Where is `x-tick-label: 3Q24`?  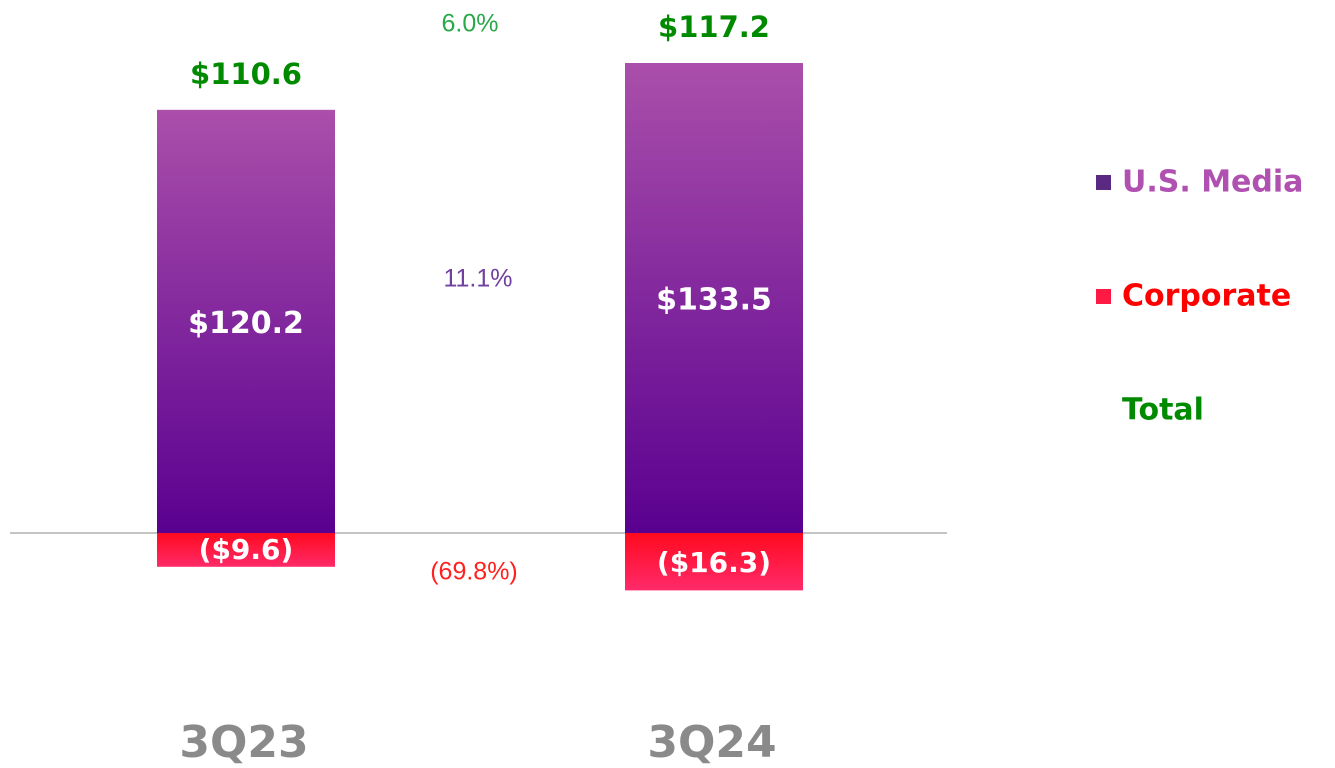
x-tick-label: 3Q24 is located at coordinates (711, 740).